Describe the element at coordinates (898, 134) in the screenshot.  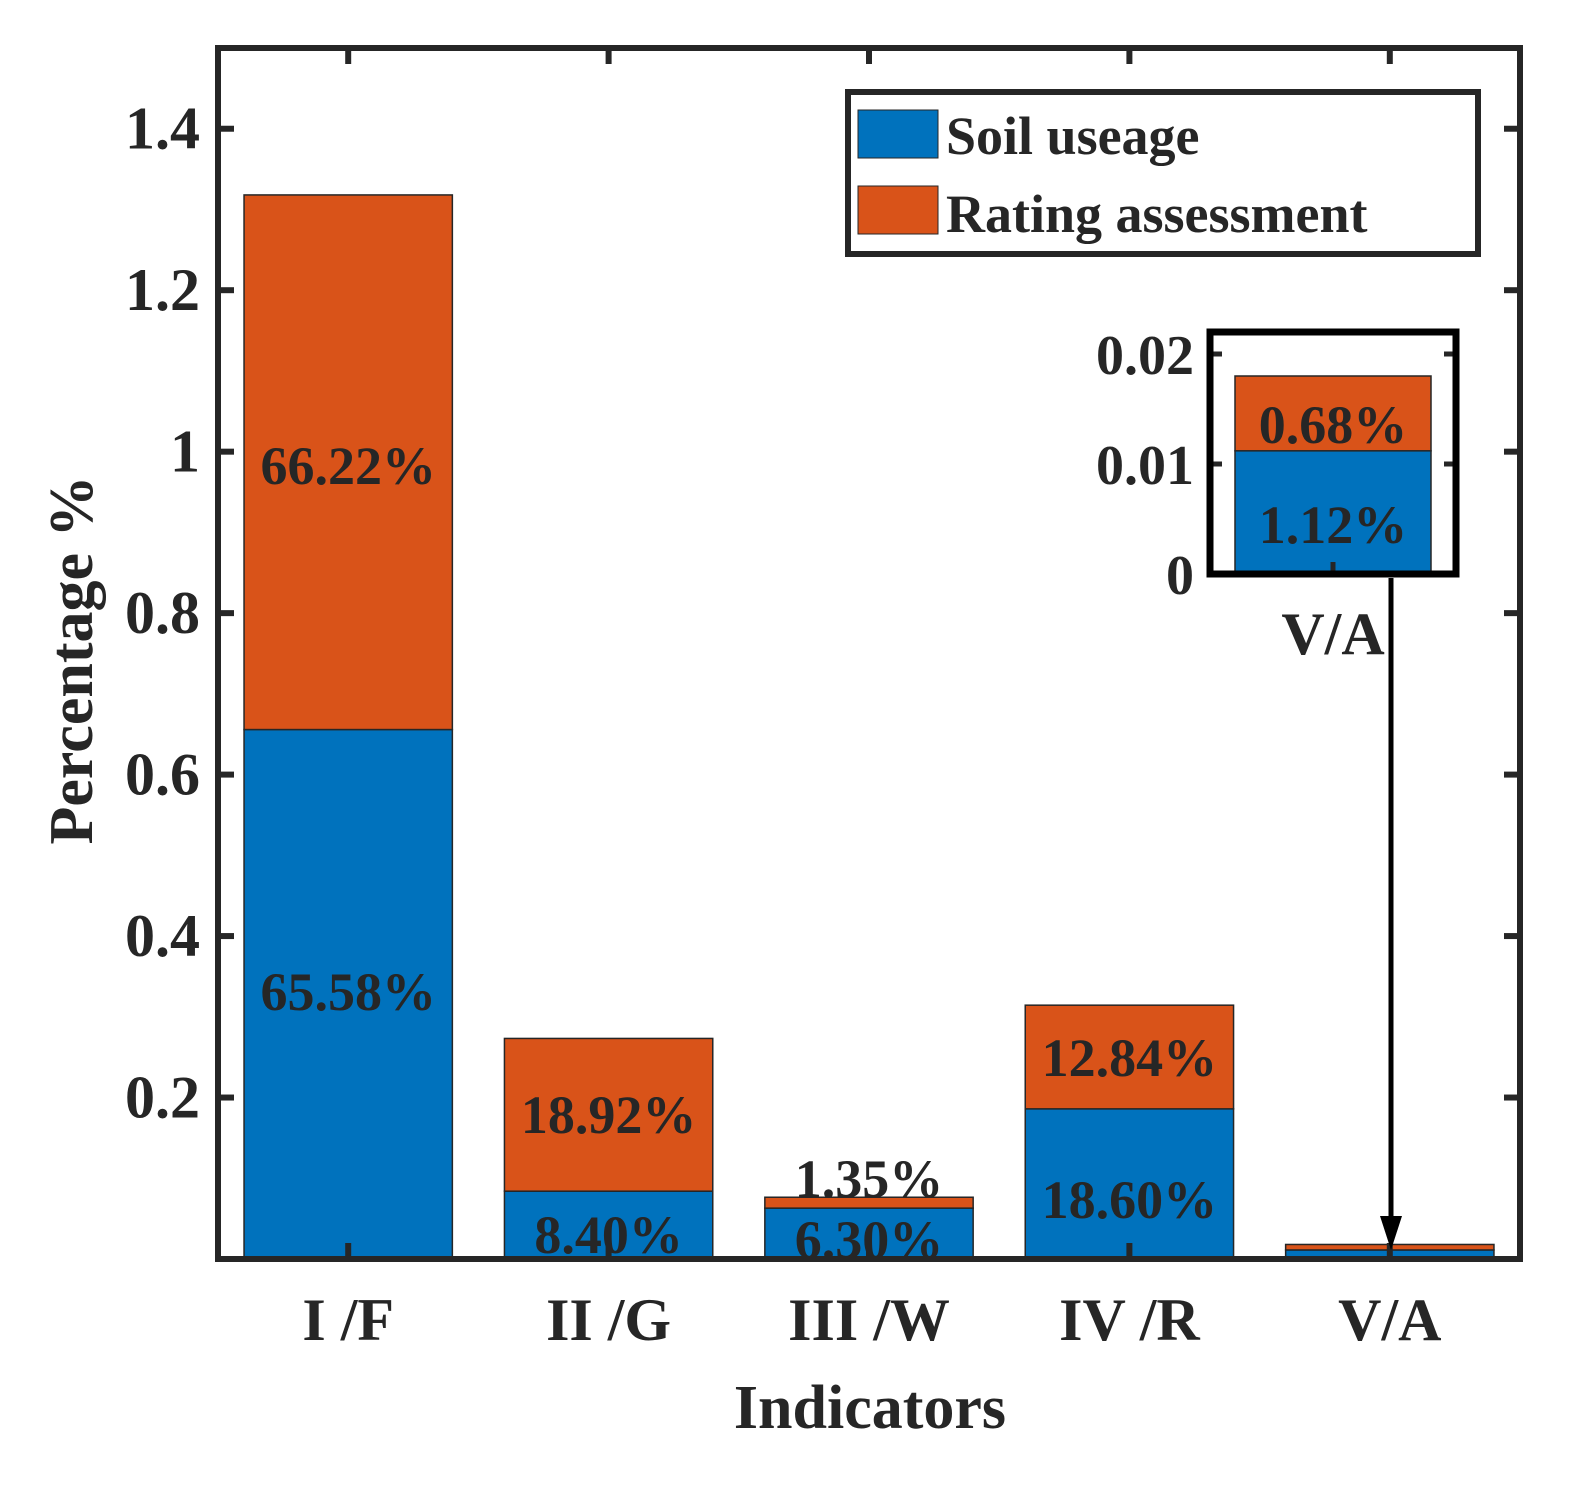
I see `legend-swatch-soil-useage` at that location.